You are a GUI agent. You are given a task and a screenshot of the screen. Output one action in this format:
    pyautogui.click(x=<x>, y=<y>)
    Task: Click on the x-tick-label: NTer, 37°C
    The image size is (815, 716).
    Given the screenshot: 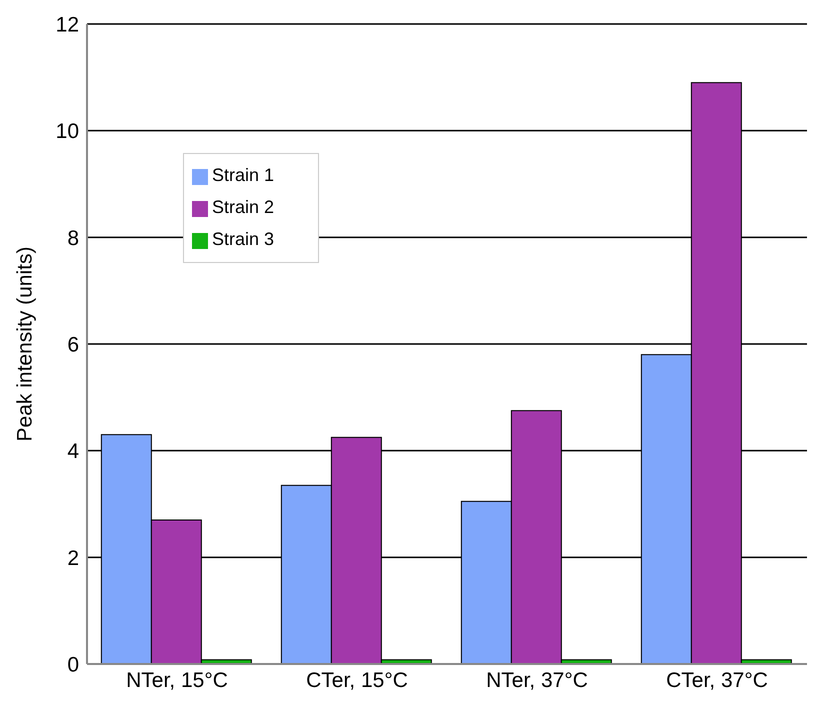 What is the action you would take?
    pyautogui.click(x=537, y=680)
    